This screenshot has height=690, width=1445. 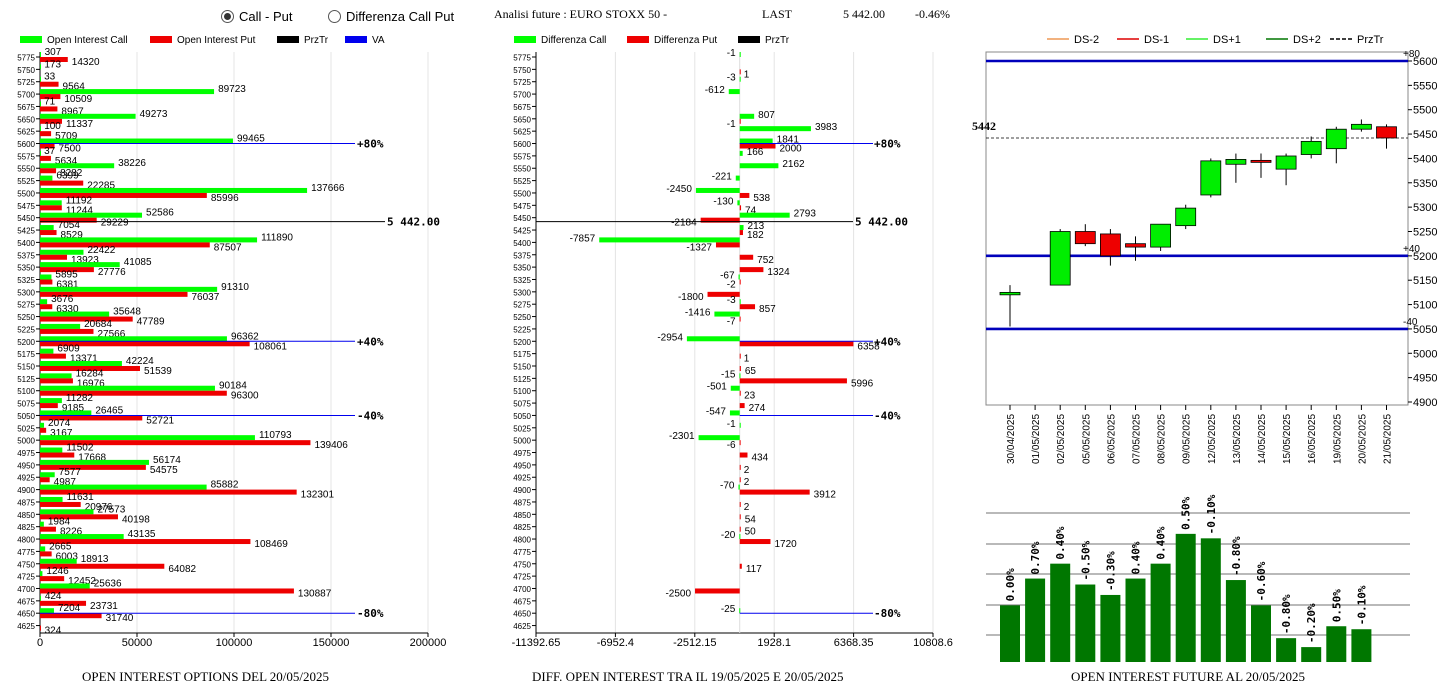 I want to click on oi-bar-label: -0.20%, so click(x=1311, y=623).